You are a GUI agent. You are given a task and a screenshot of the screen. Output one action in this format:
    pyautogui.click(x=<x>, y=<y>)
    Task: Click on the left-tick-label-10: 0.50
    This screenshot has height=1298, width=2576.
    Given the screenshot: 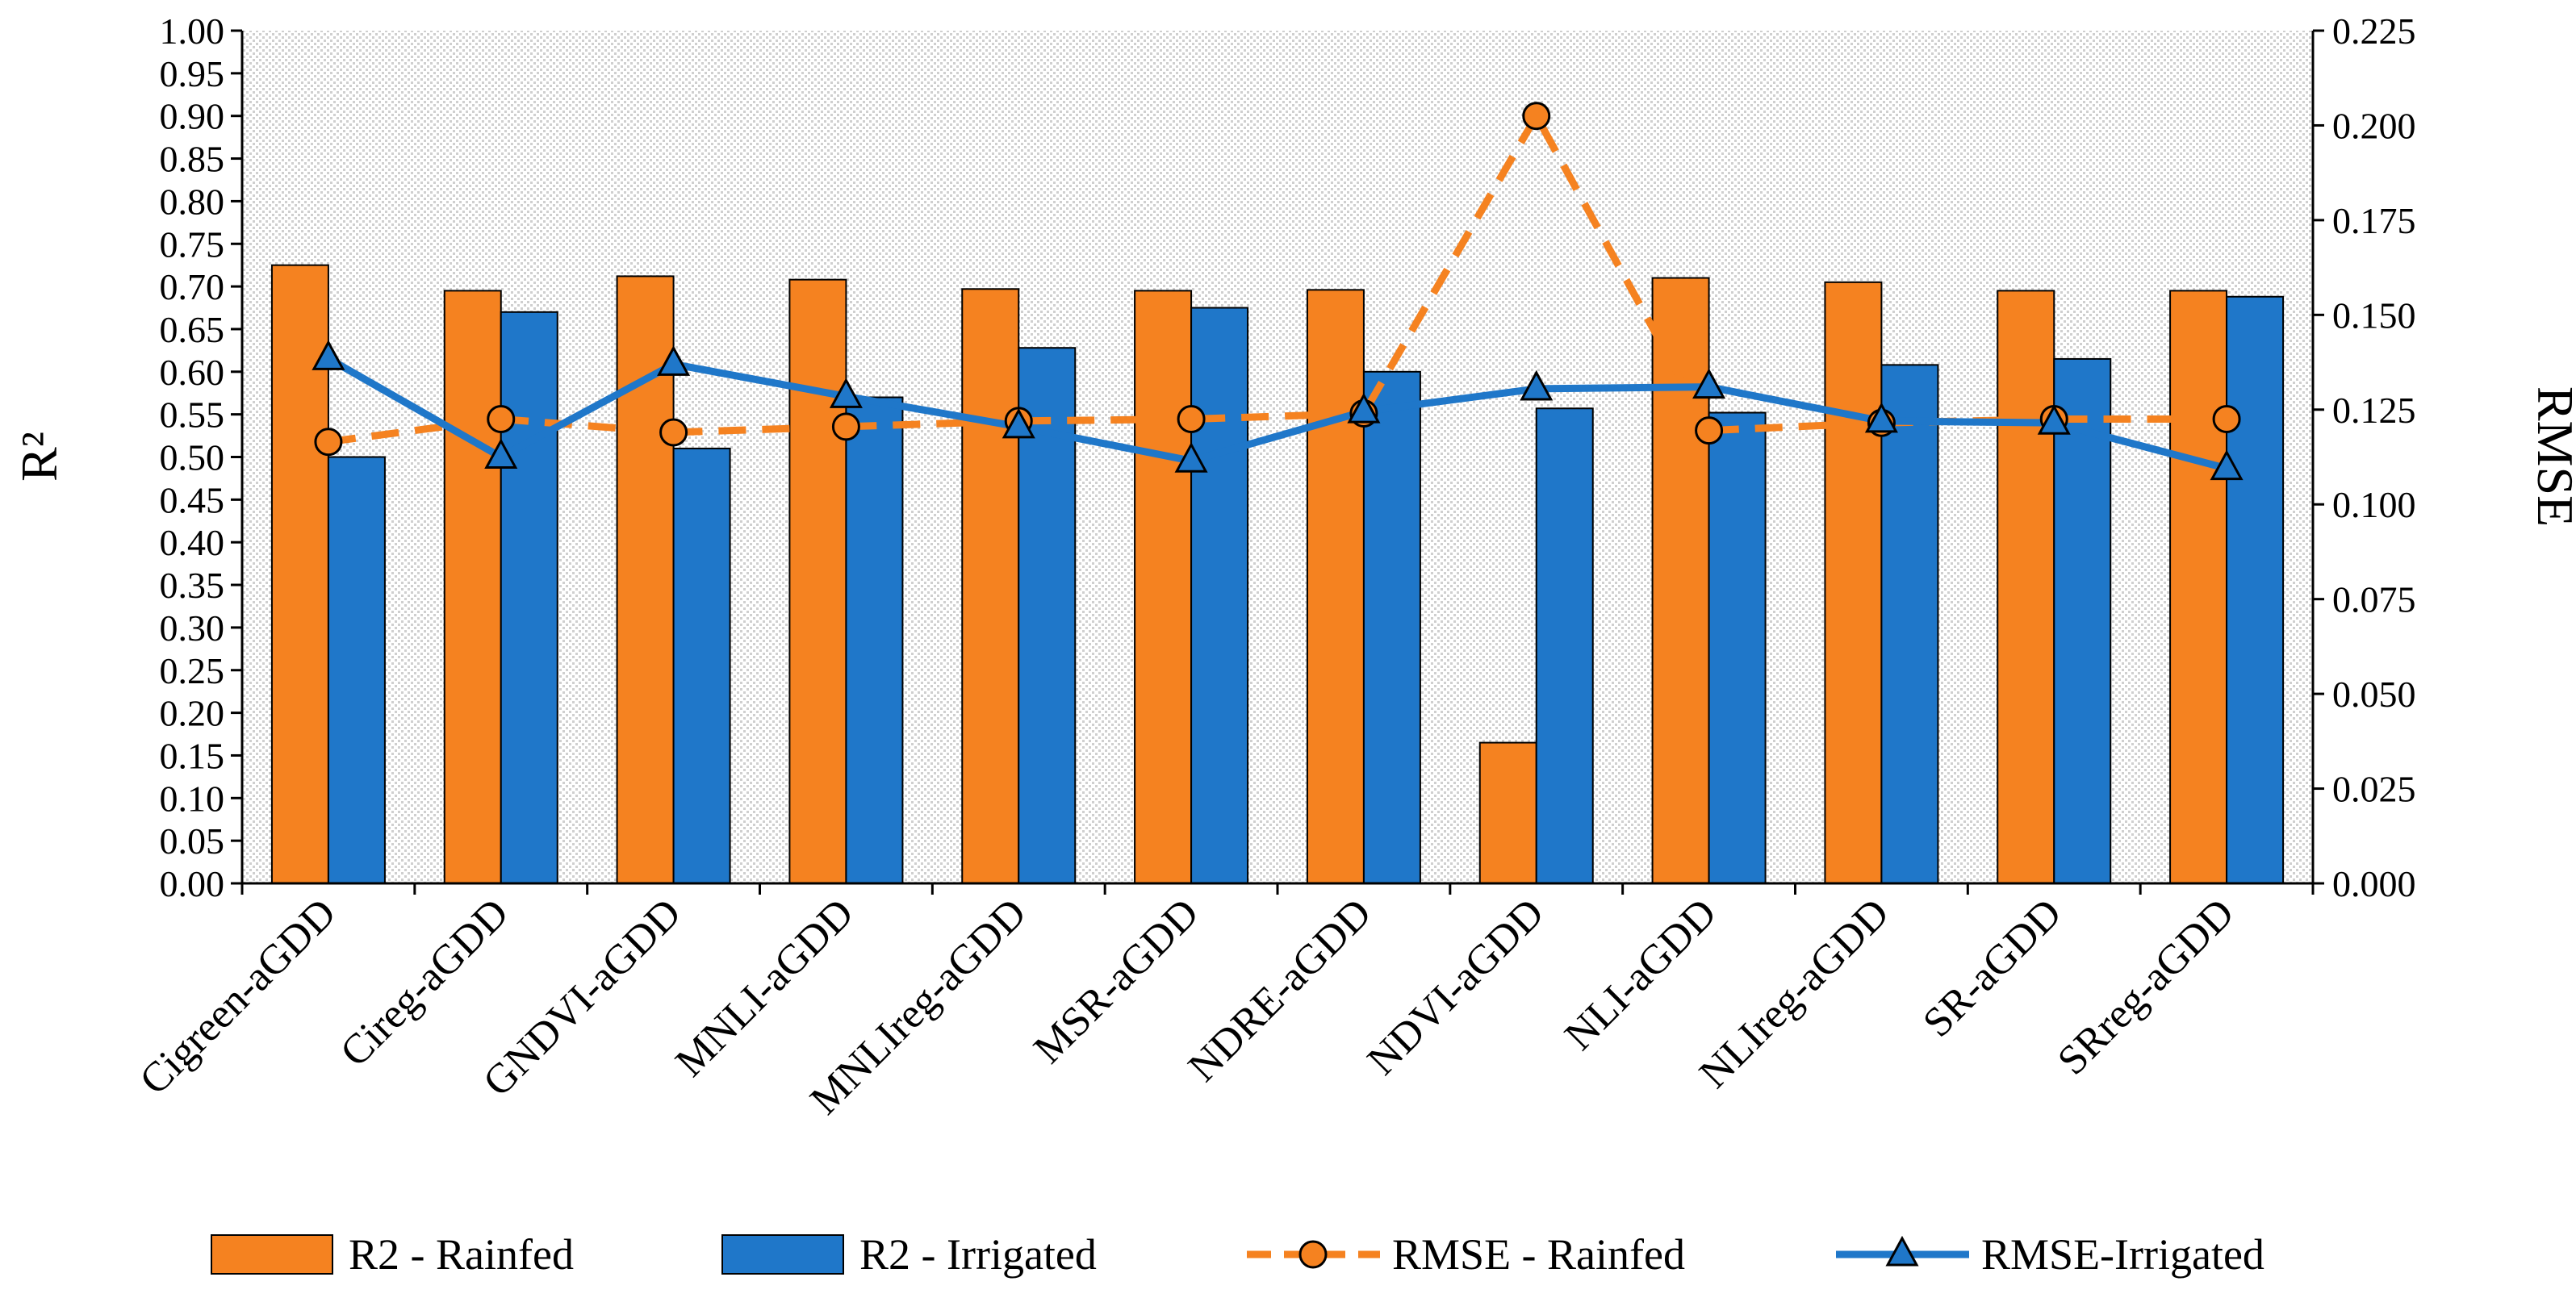 What is the action you would take?
    pyautogui.click(x=192, y=458)
    